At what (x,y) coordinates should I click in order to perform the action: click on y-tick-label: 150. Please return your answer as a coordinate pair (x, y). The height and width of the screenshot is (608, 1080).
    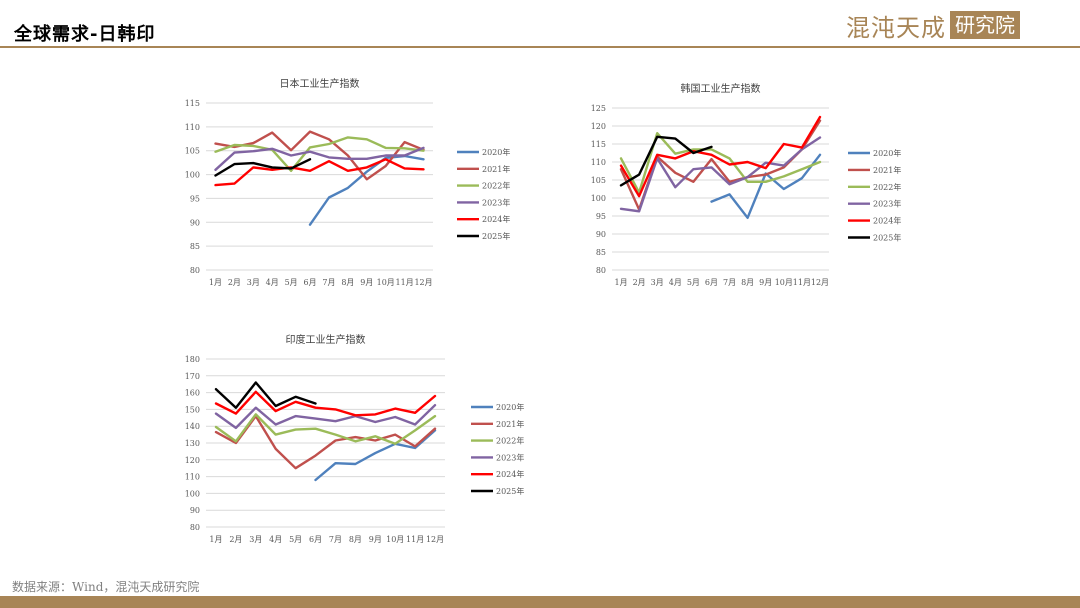
    Looking at the image, I should click on (192, 409).